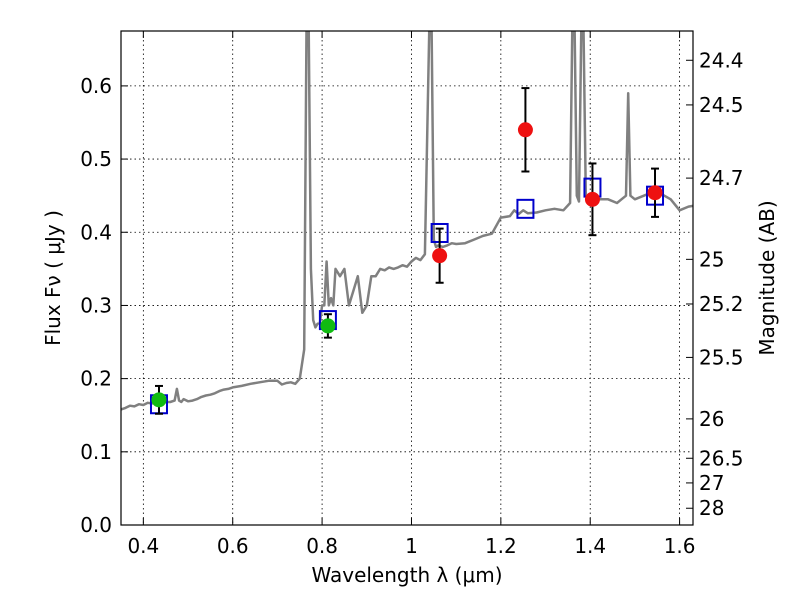  I want to click on right-tick-label: 25.2, so click(721, 304).